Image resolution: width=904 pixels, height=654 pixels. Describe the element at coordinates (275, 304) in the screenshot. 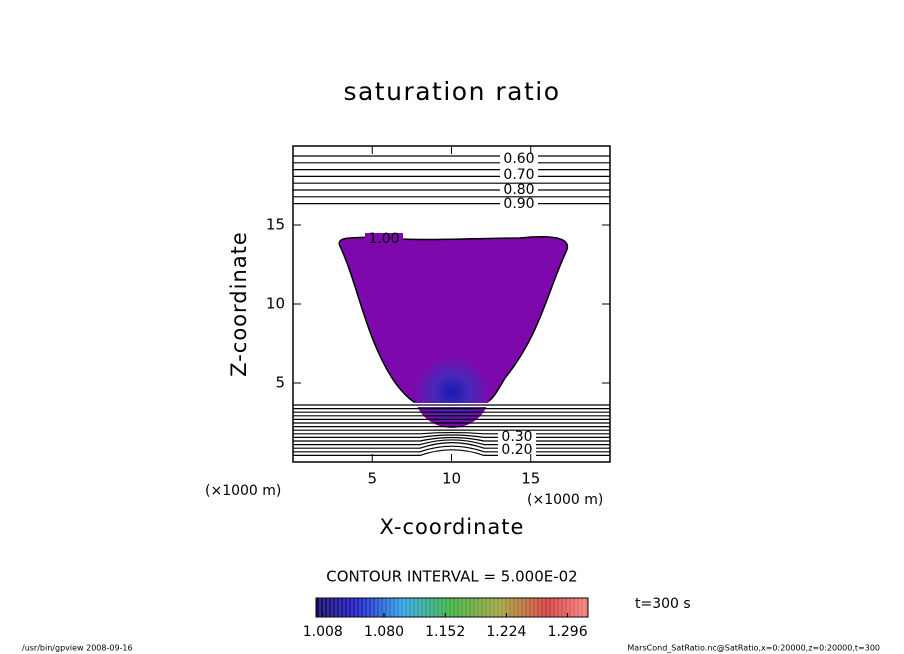

I see `y-tick-label: 10` at that location.